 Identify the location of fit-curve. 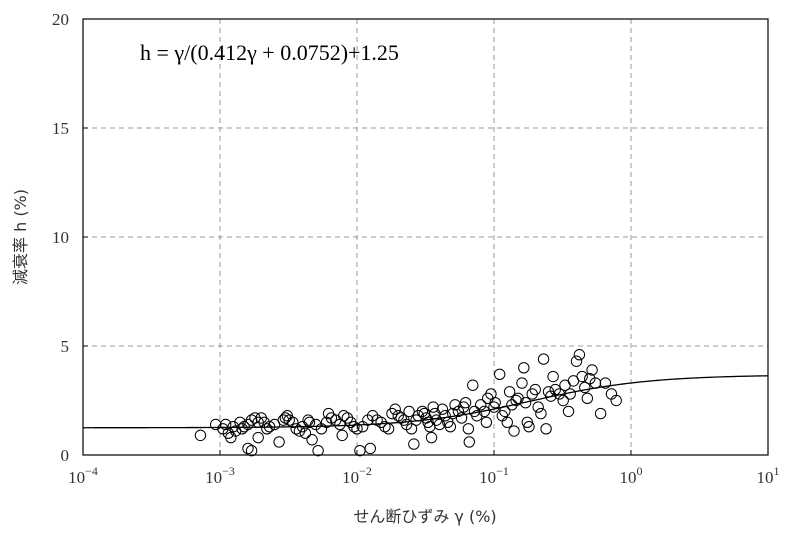
(426, 402).